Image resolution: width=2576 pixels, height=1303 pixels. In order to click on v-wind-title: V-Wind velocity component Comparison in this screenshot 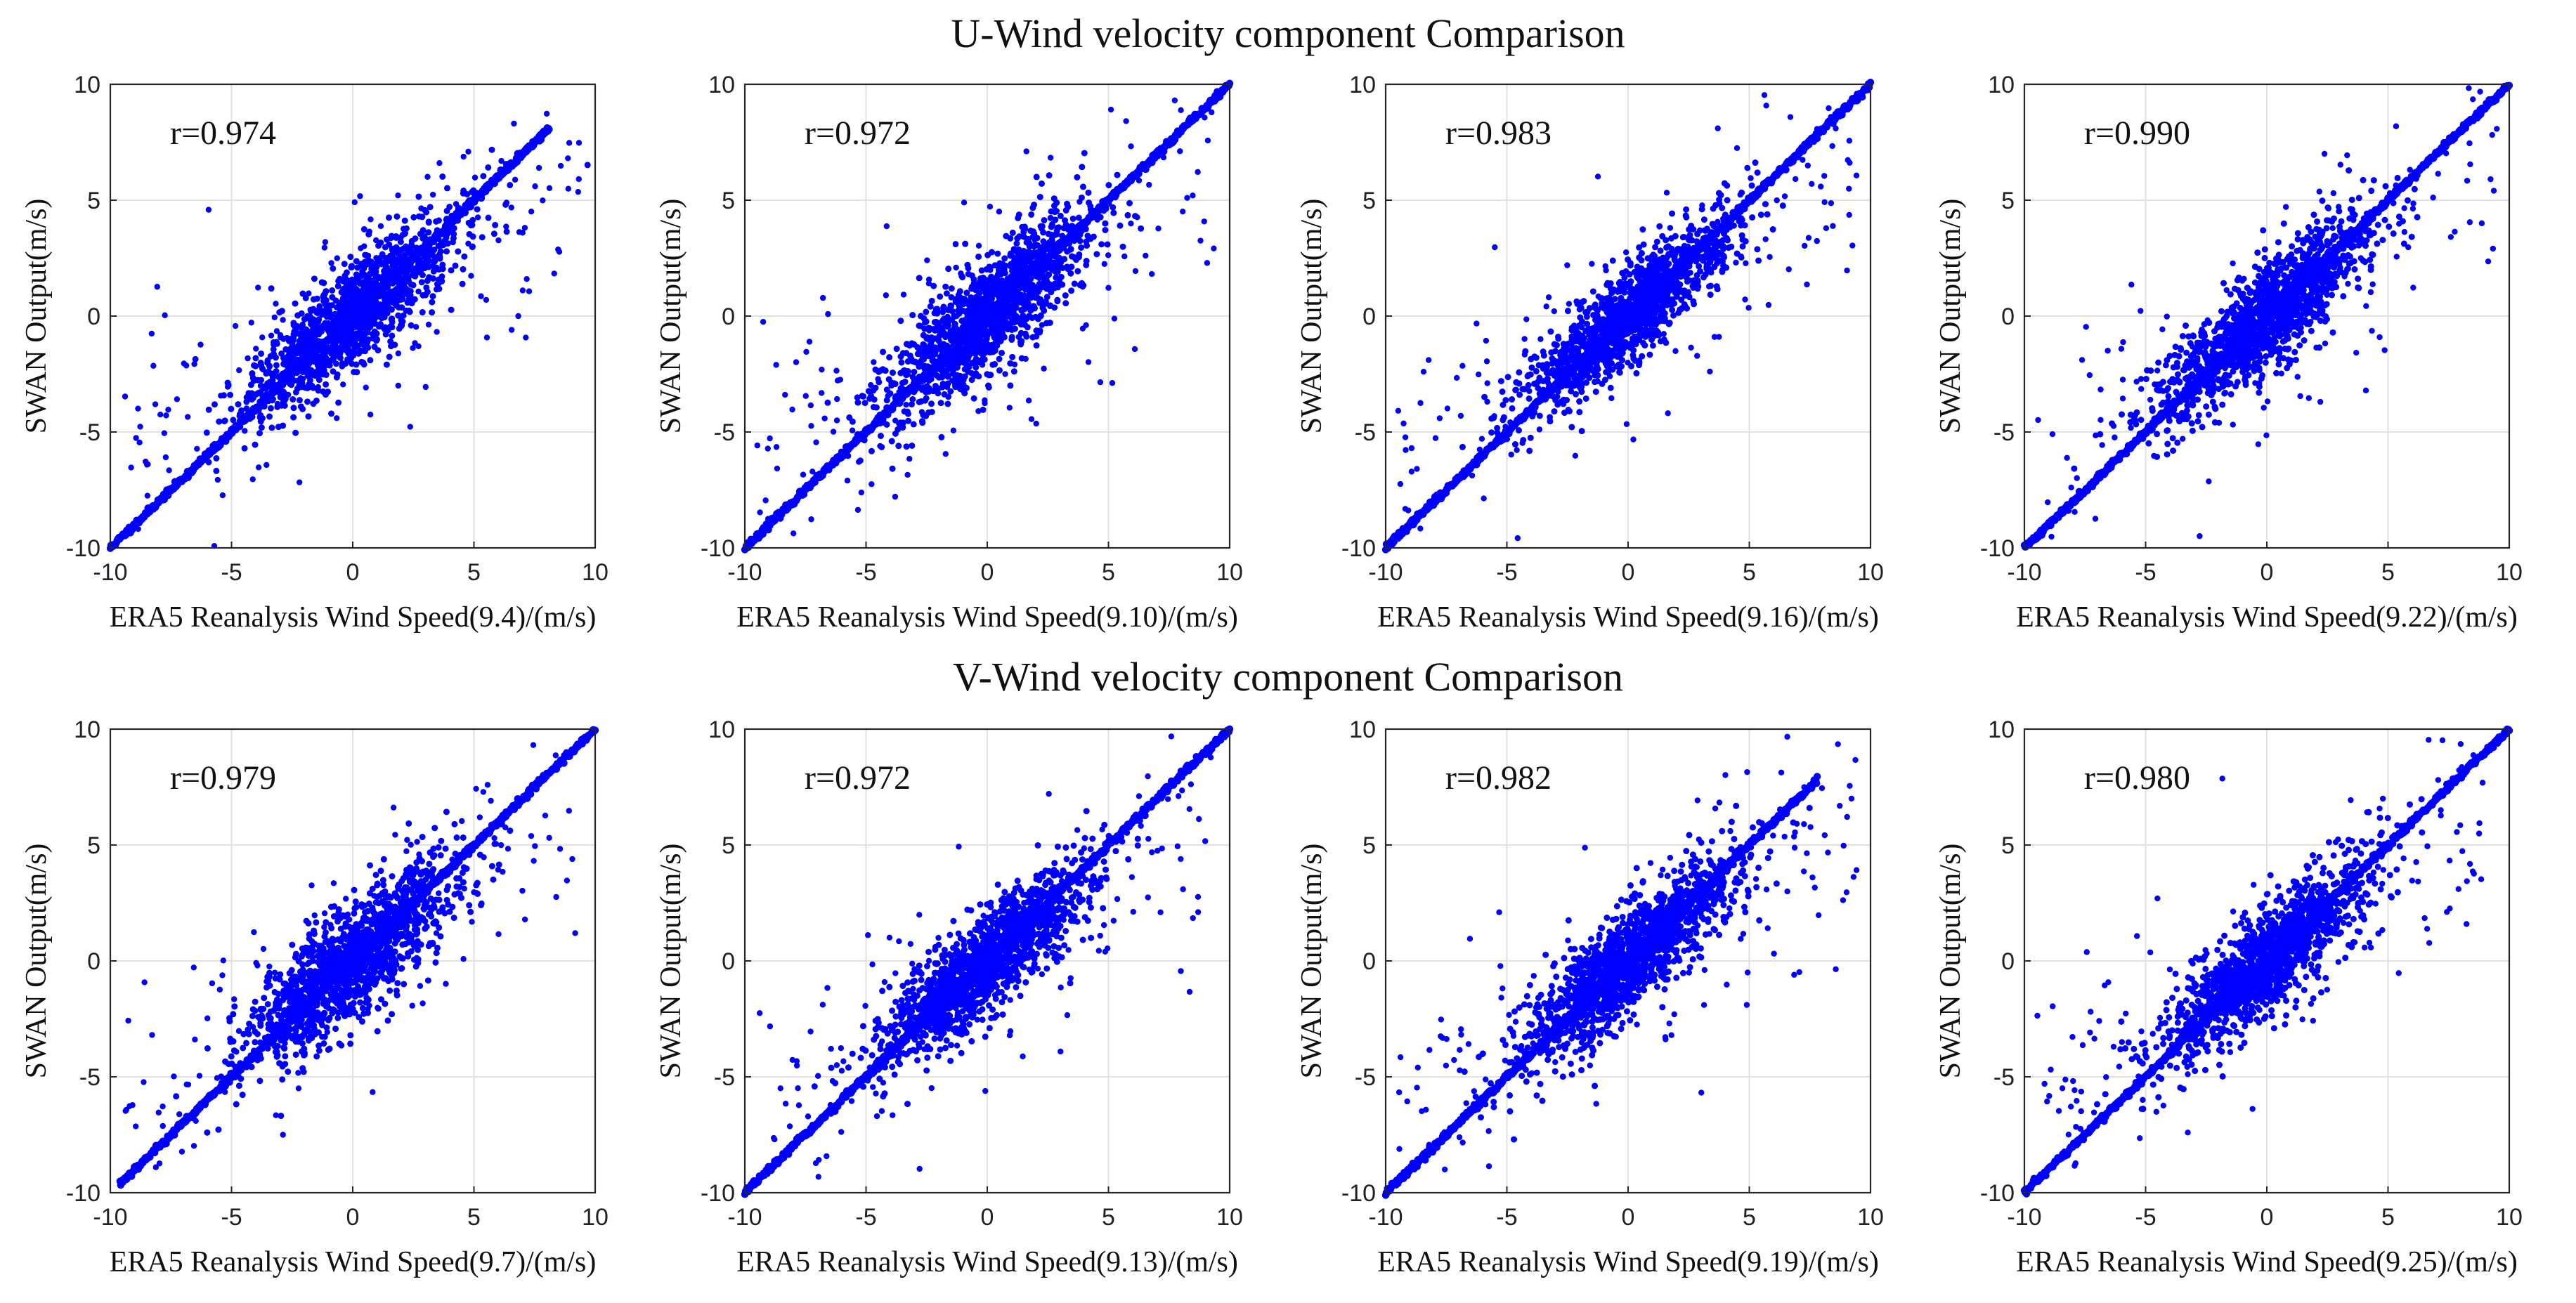, I will do `click(1288, 677)`.